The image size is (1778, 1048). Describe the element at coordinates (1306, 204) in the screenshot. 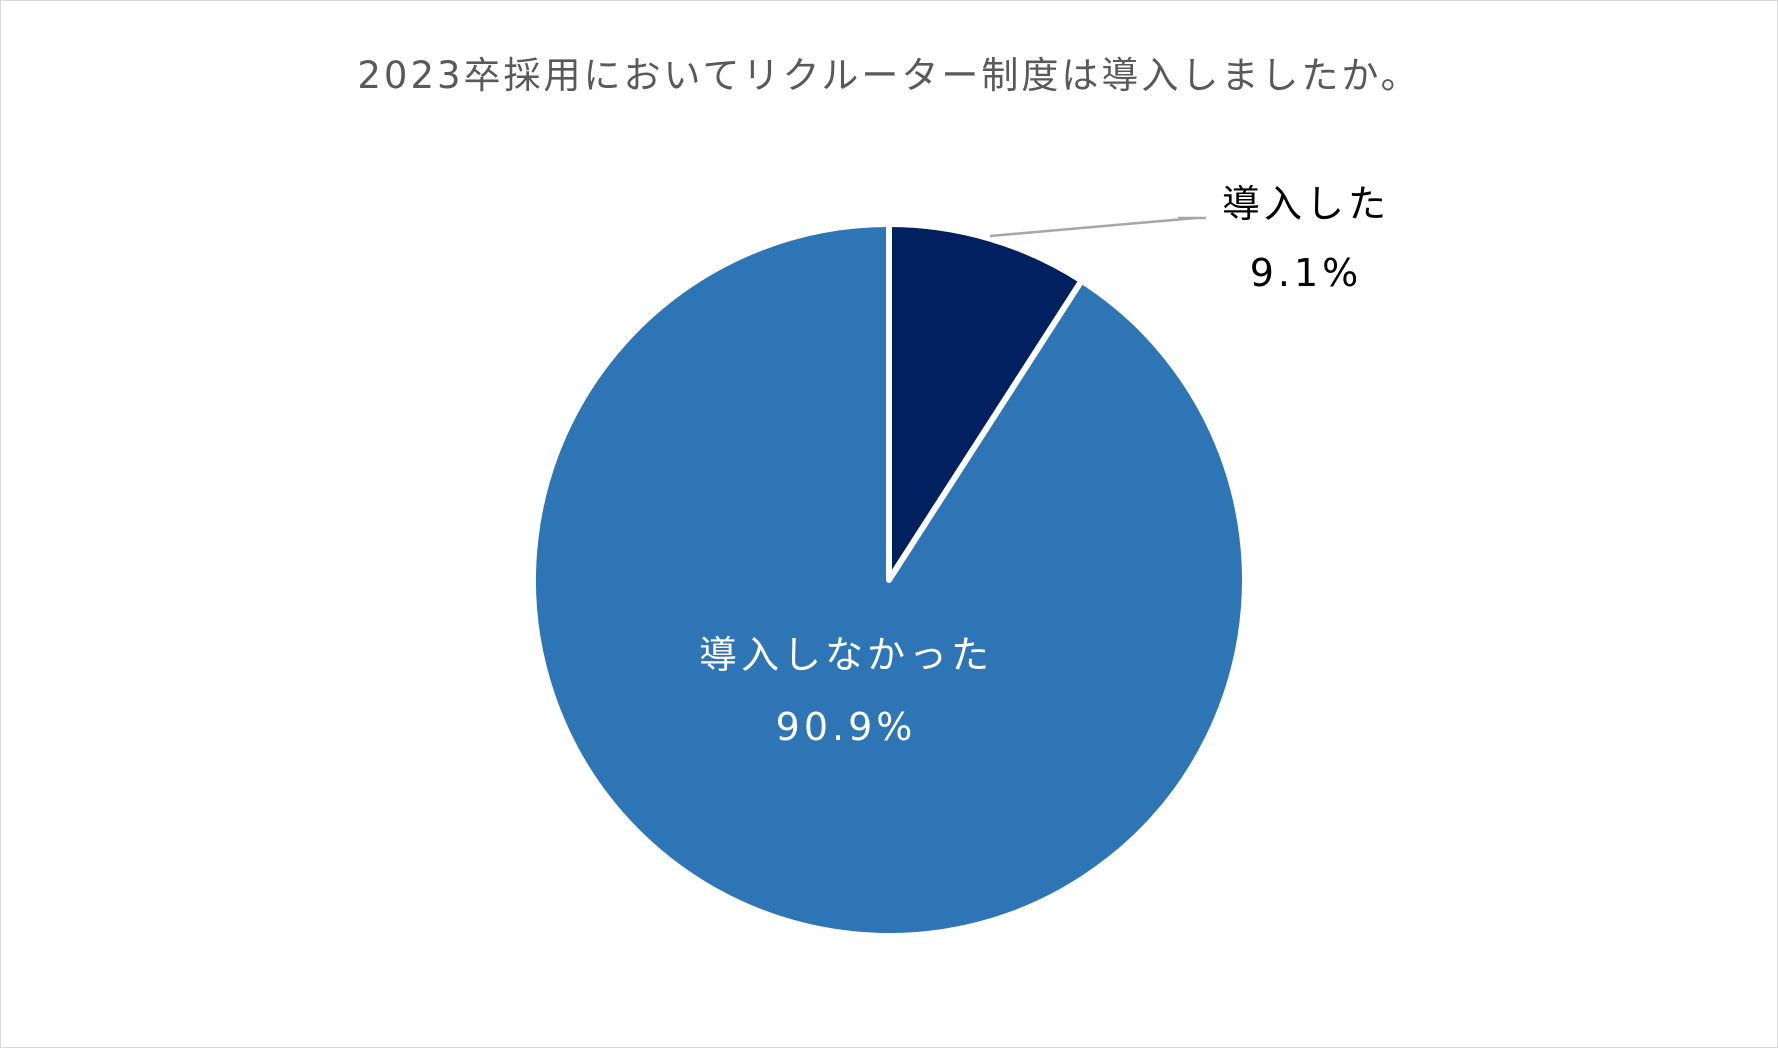

I see `slice-label-implemented: 導入した` at that location.